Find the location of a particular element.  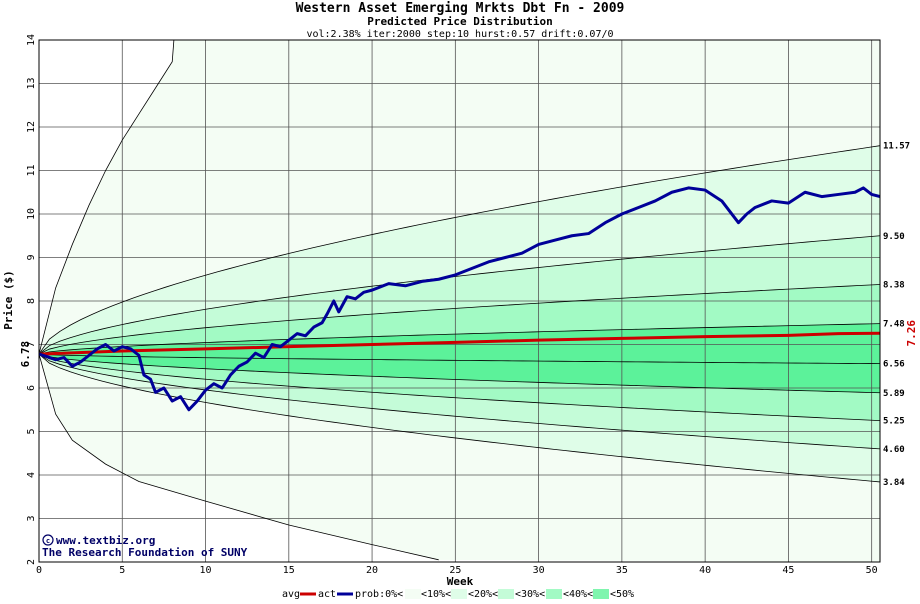

legend-band50-label: <50% is located at coordinates (622, 594).